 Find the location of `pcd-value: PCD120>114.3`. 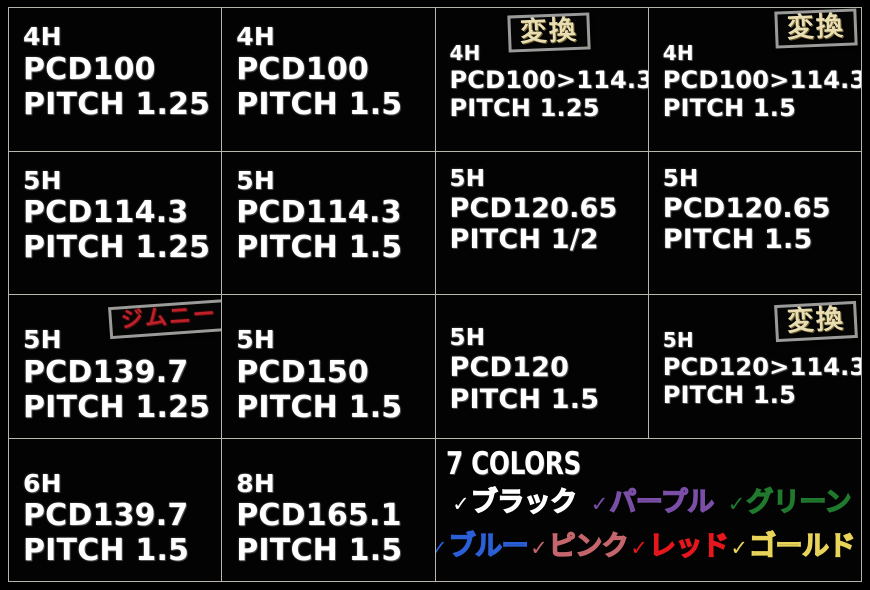

pcd-value: PCD120>114.3 is located at coordinates (761, 366).